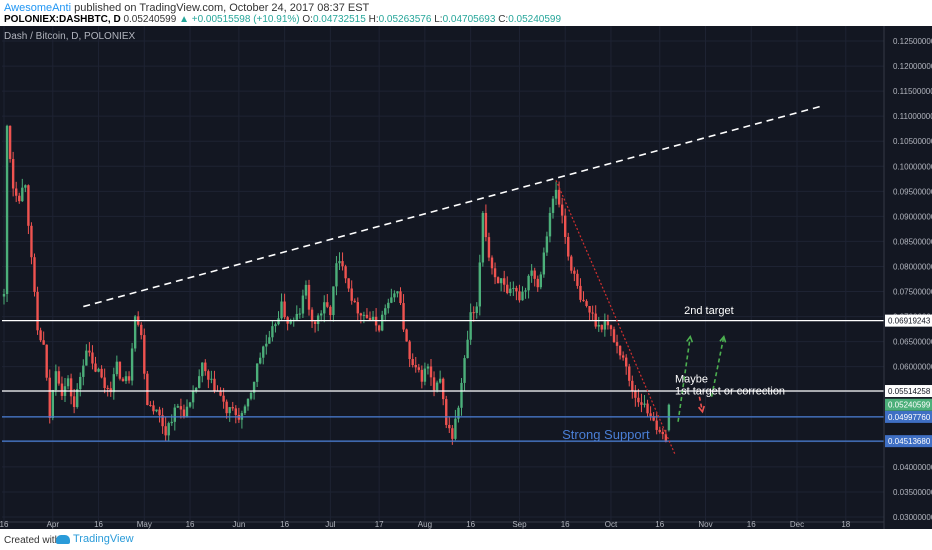 This screenshot has height=550, width=932. I want to click on x-tick-label: May, so click(144, 524).